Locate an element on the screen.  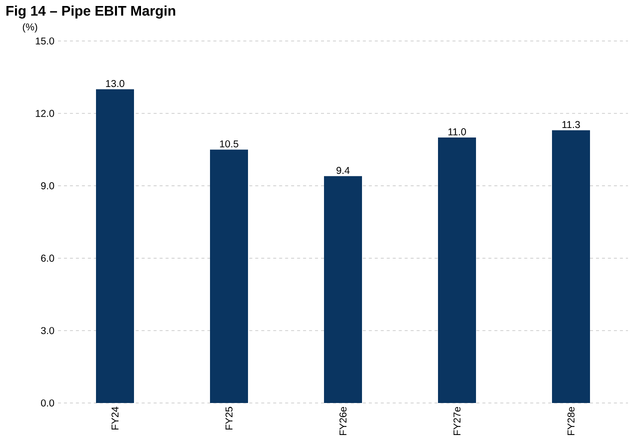
y-tick-label: 6.0 is located at coordinates (47, 258).